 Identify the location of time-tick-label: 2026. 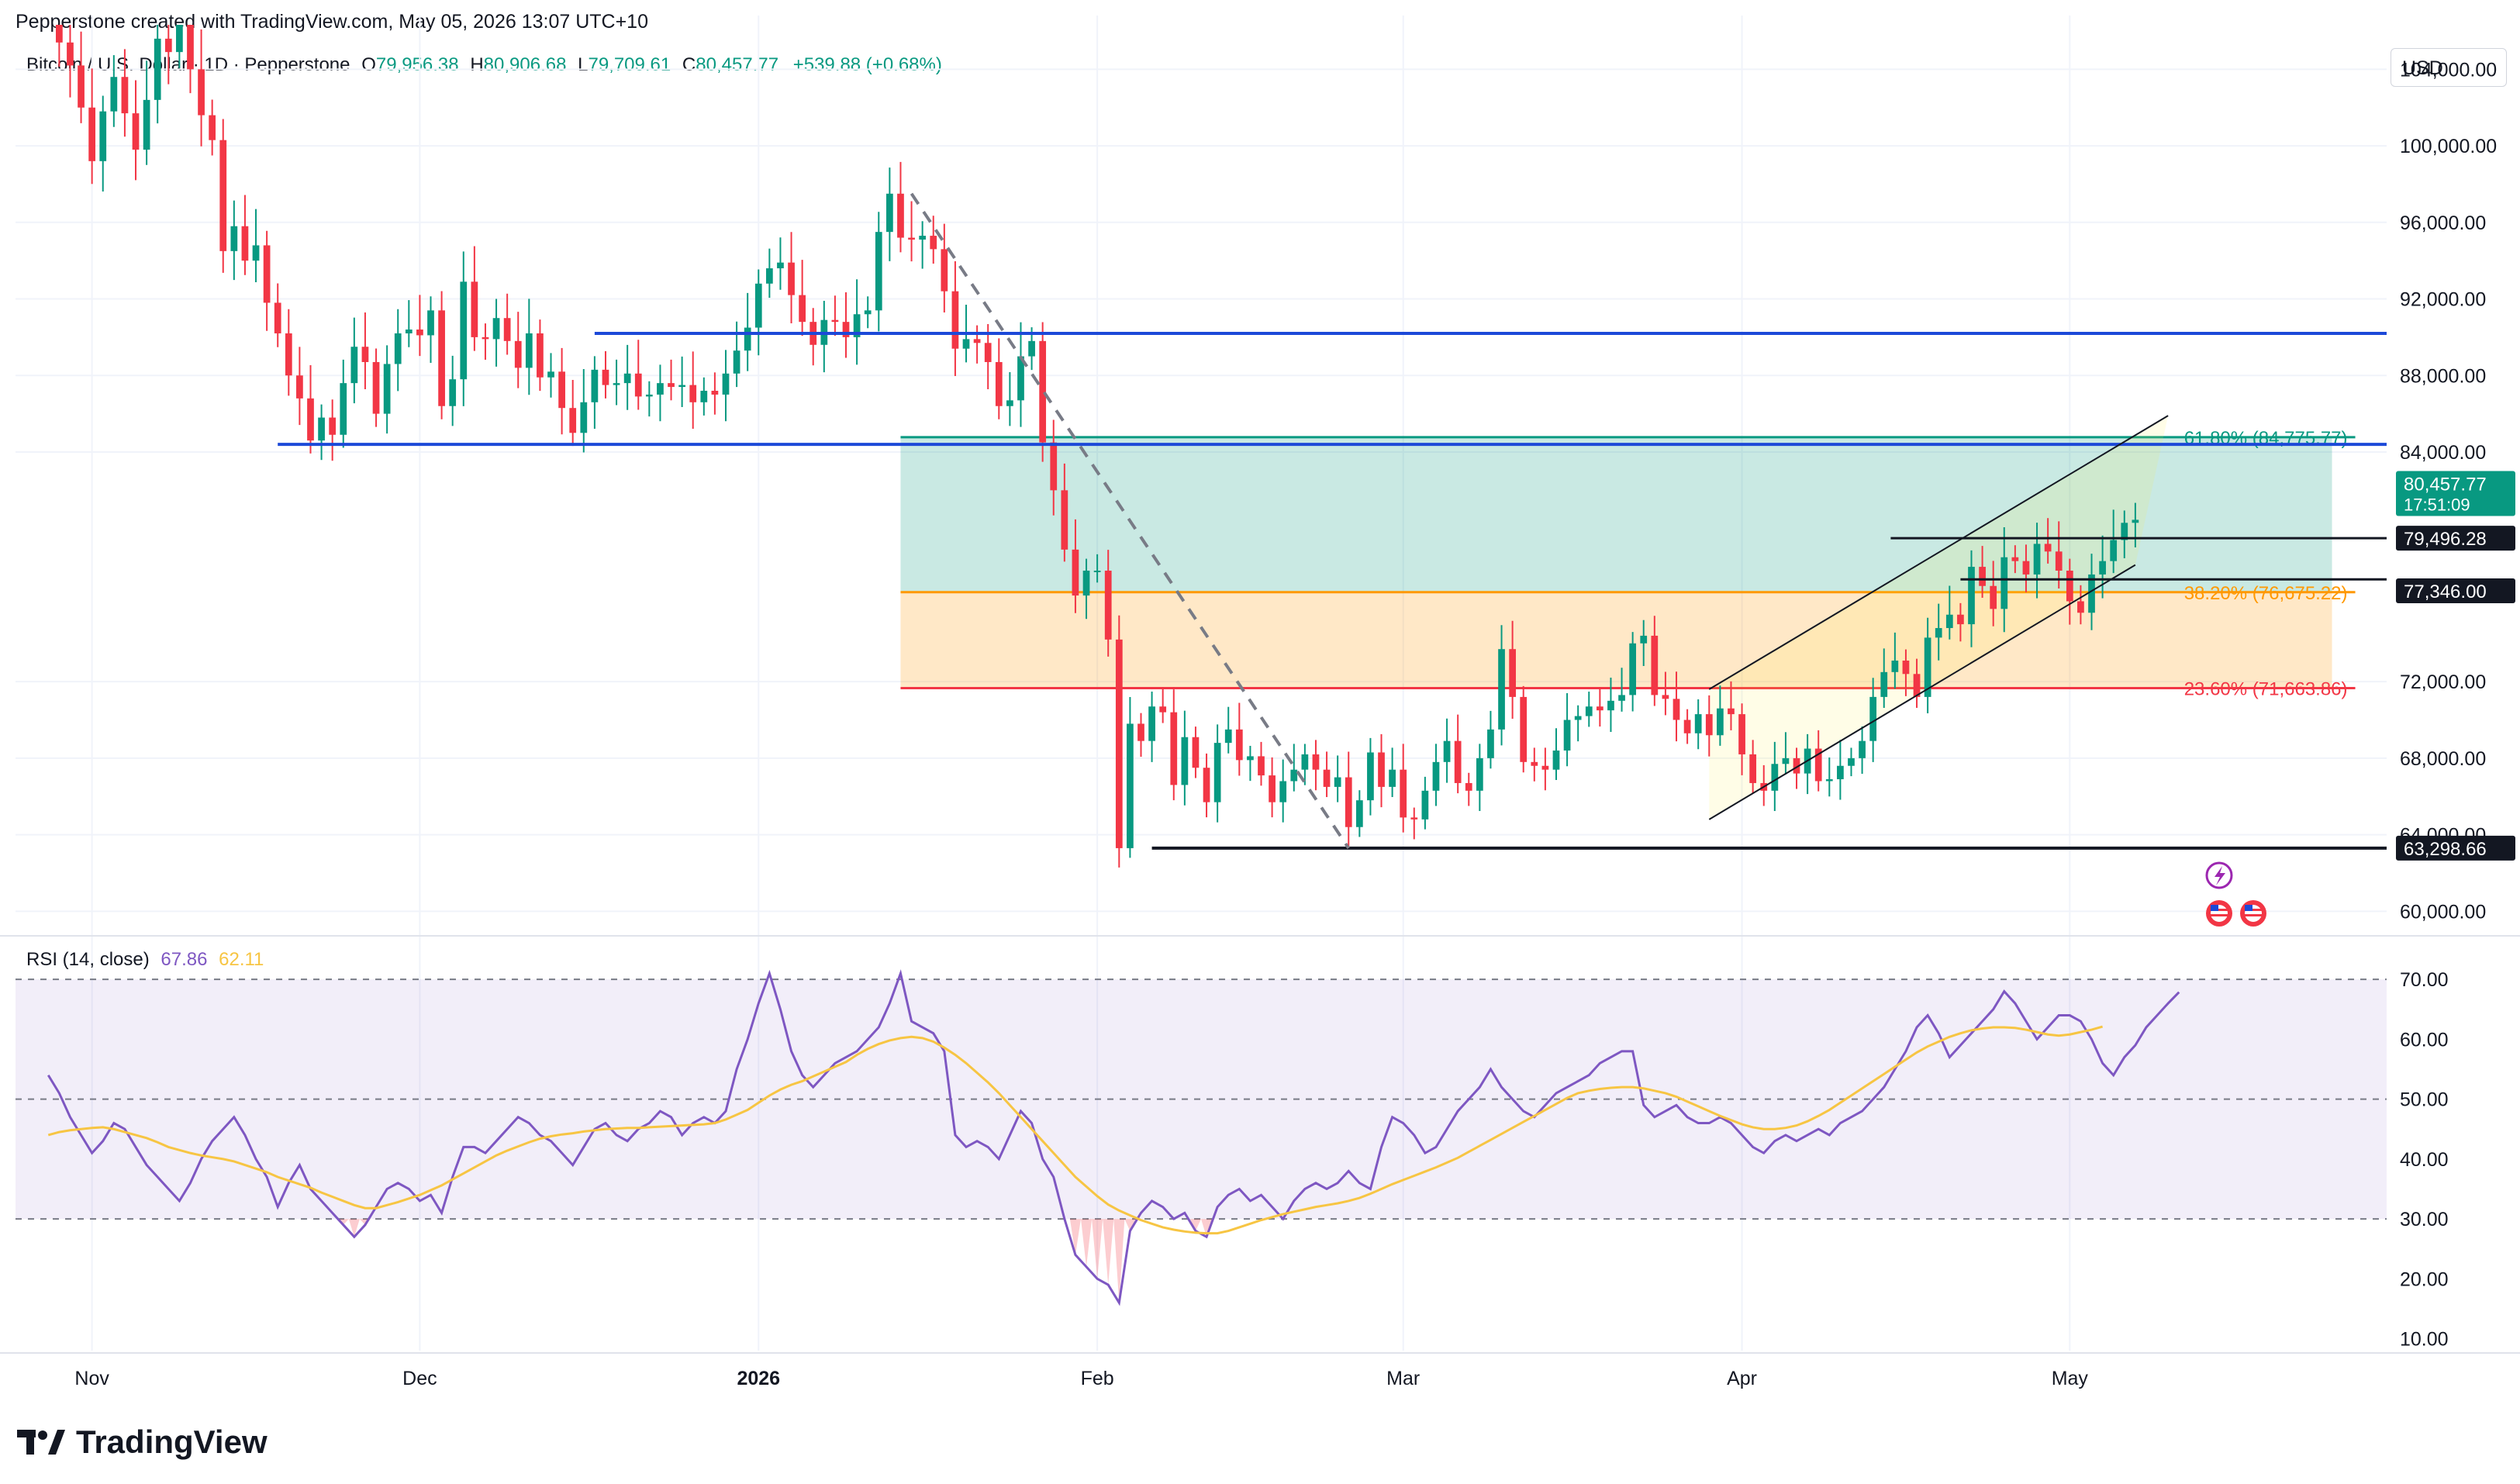
(758, 1379).